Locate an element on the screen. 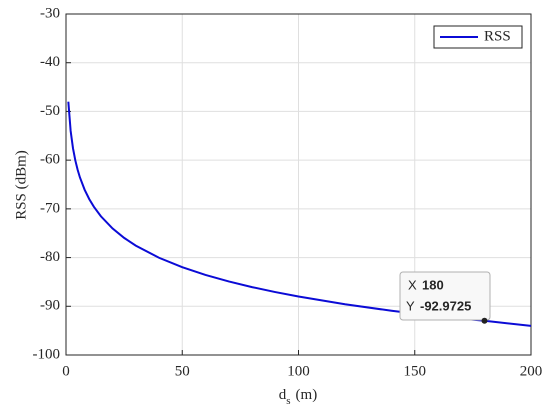  datatip-marker is located at coordinates (484, 320).